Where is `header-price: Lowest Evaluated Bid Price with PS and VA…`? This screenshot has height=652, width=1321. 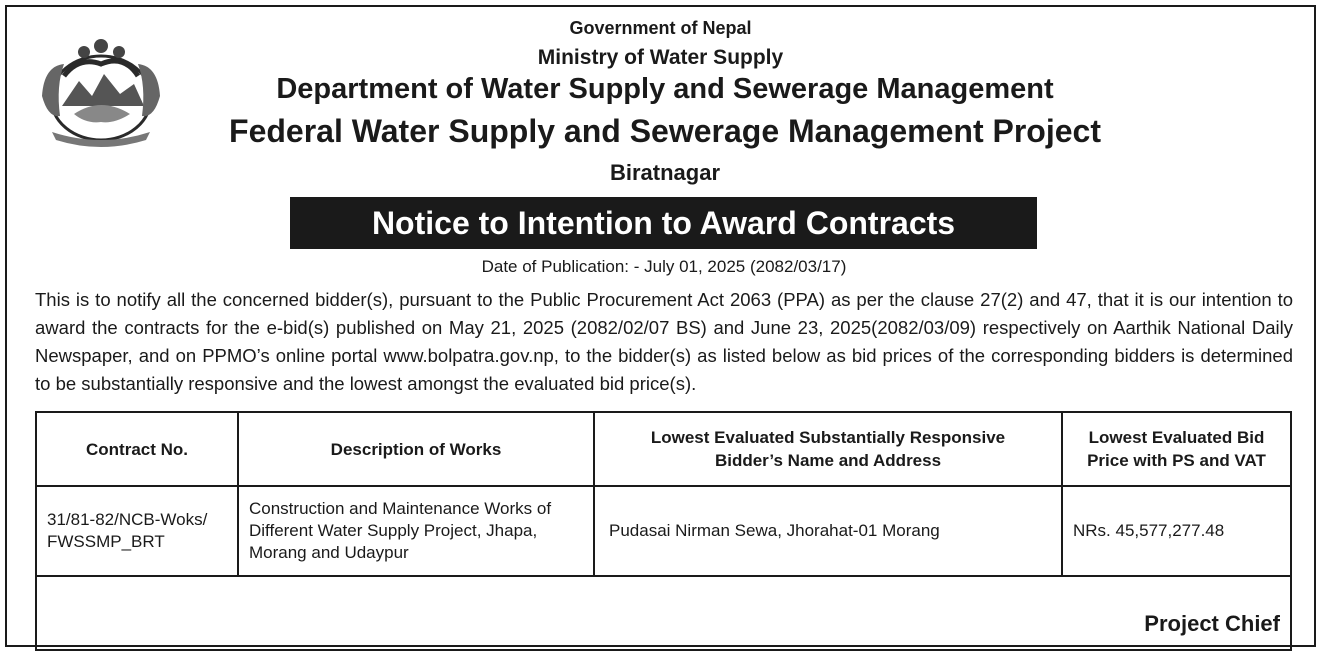
header-price: Lowest Evaluated Bid Price with PS and VA… is located at coordinates (1176, 449).